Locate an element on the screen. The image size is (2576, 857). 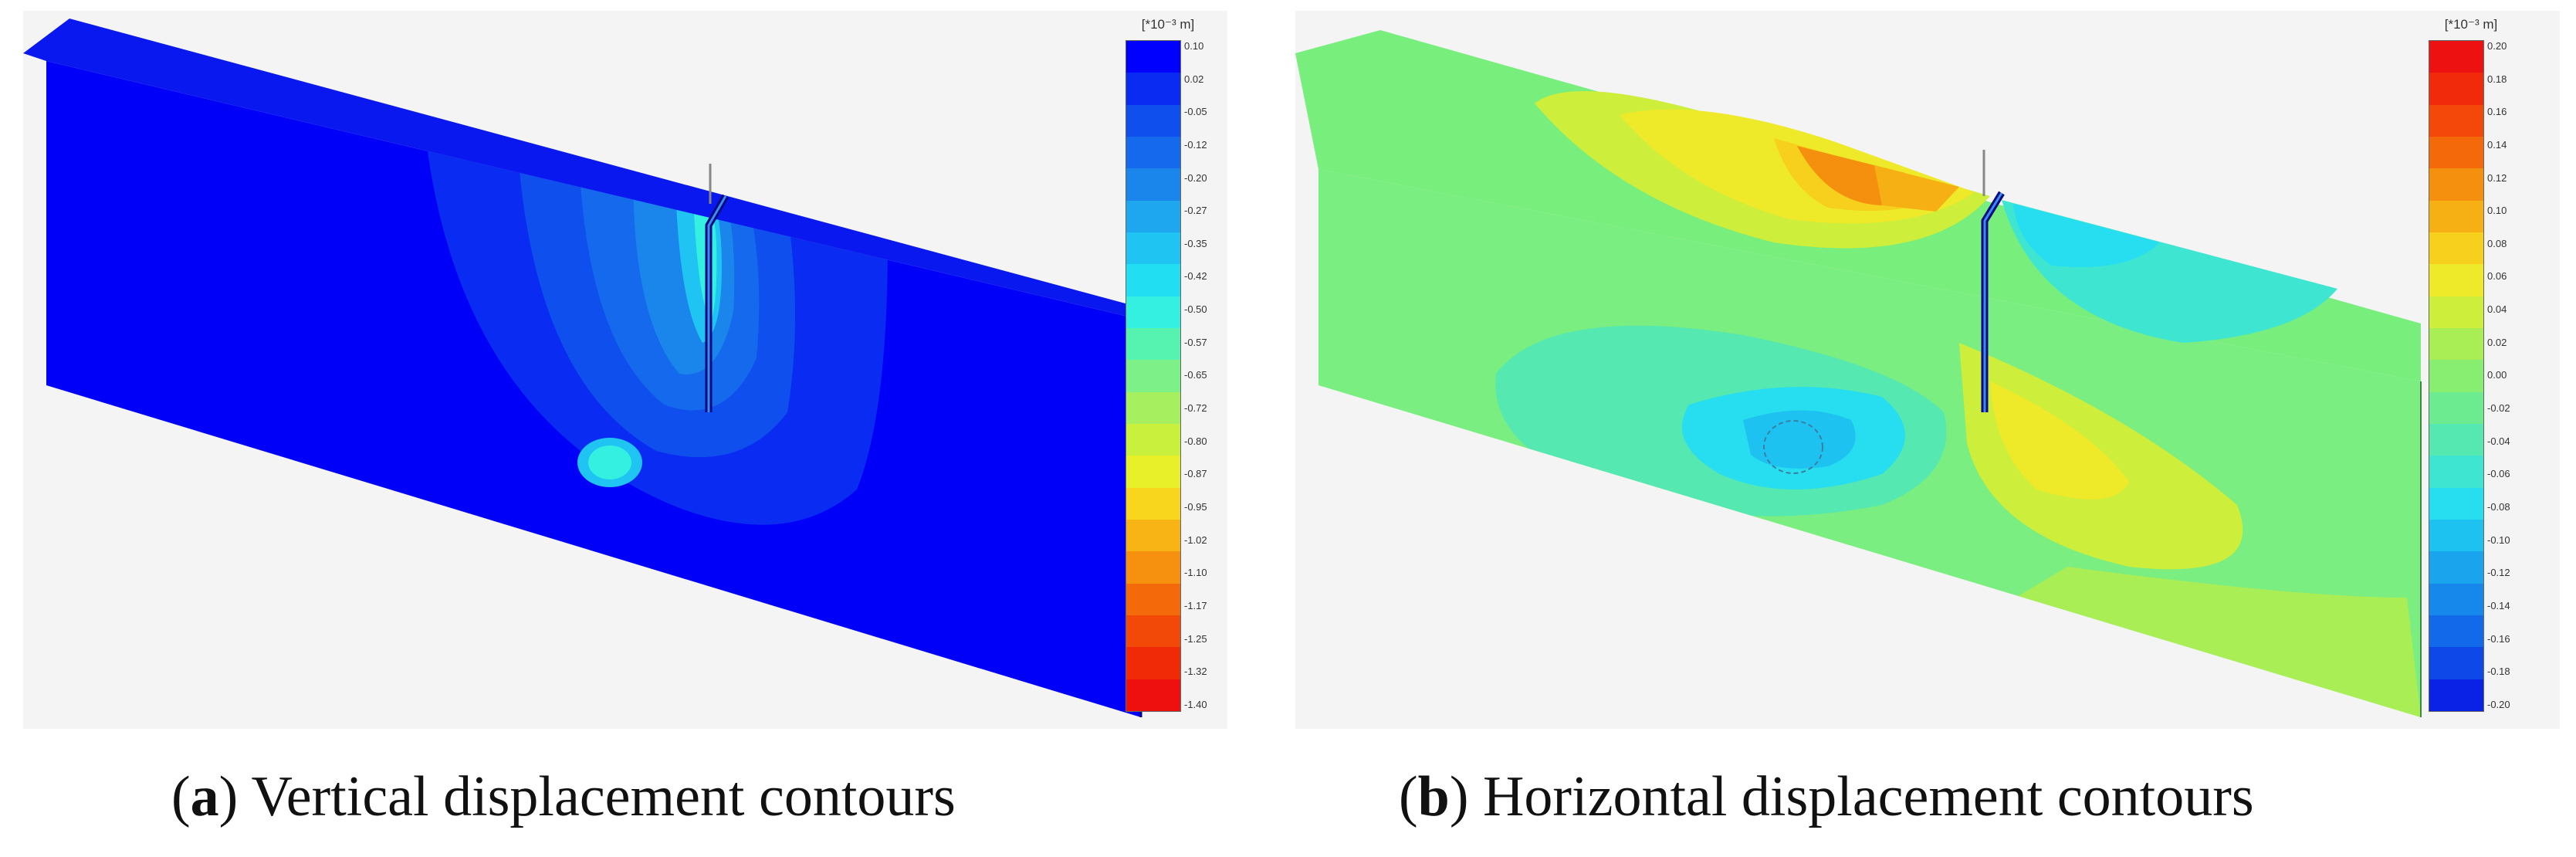
scale-tick-label: -0.42 is located at coordinates (1195, 276).